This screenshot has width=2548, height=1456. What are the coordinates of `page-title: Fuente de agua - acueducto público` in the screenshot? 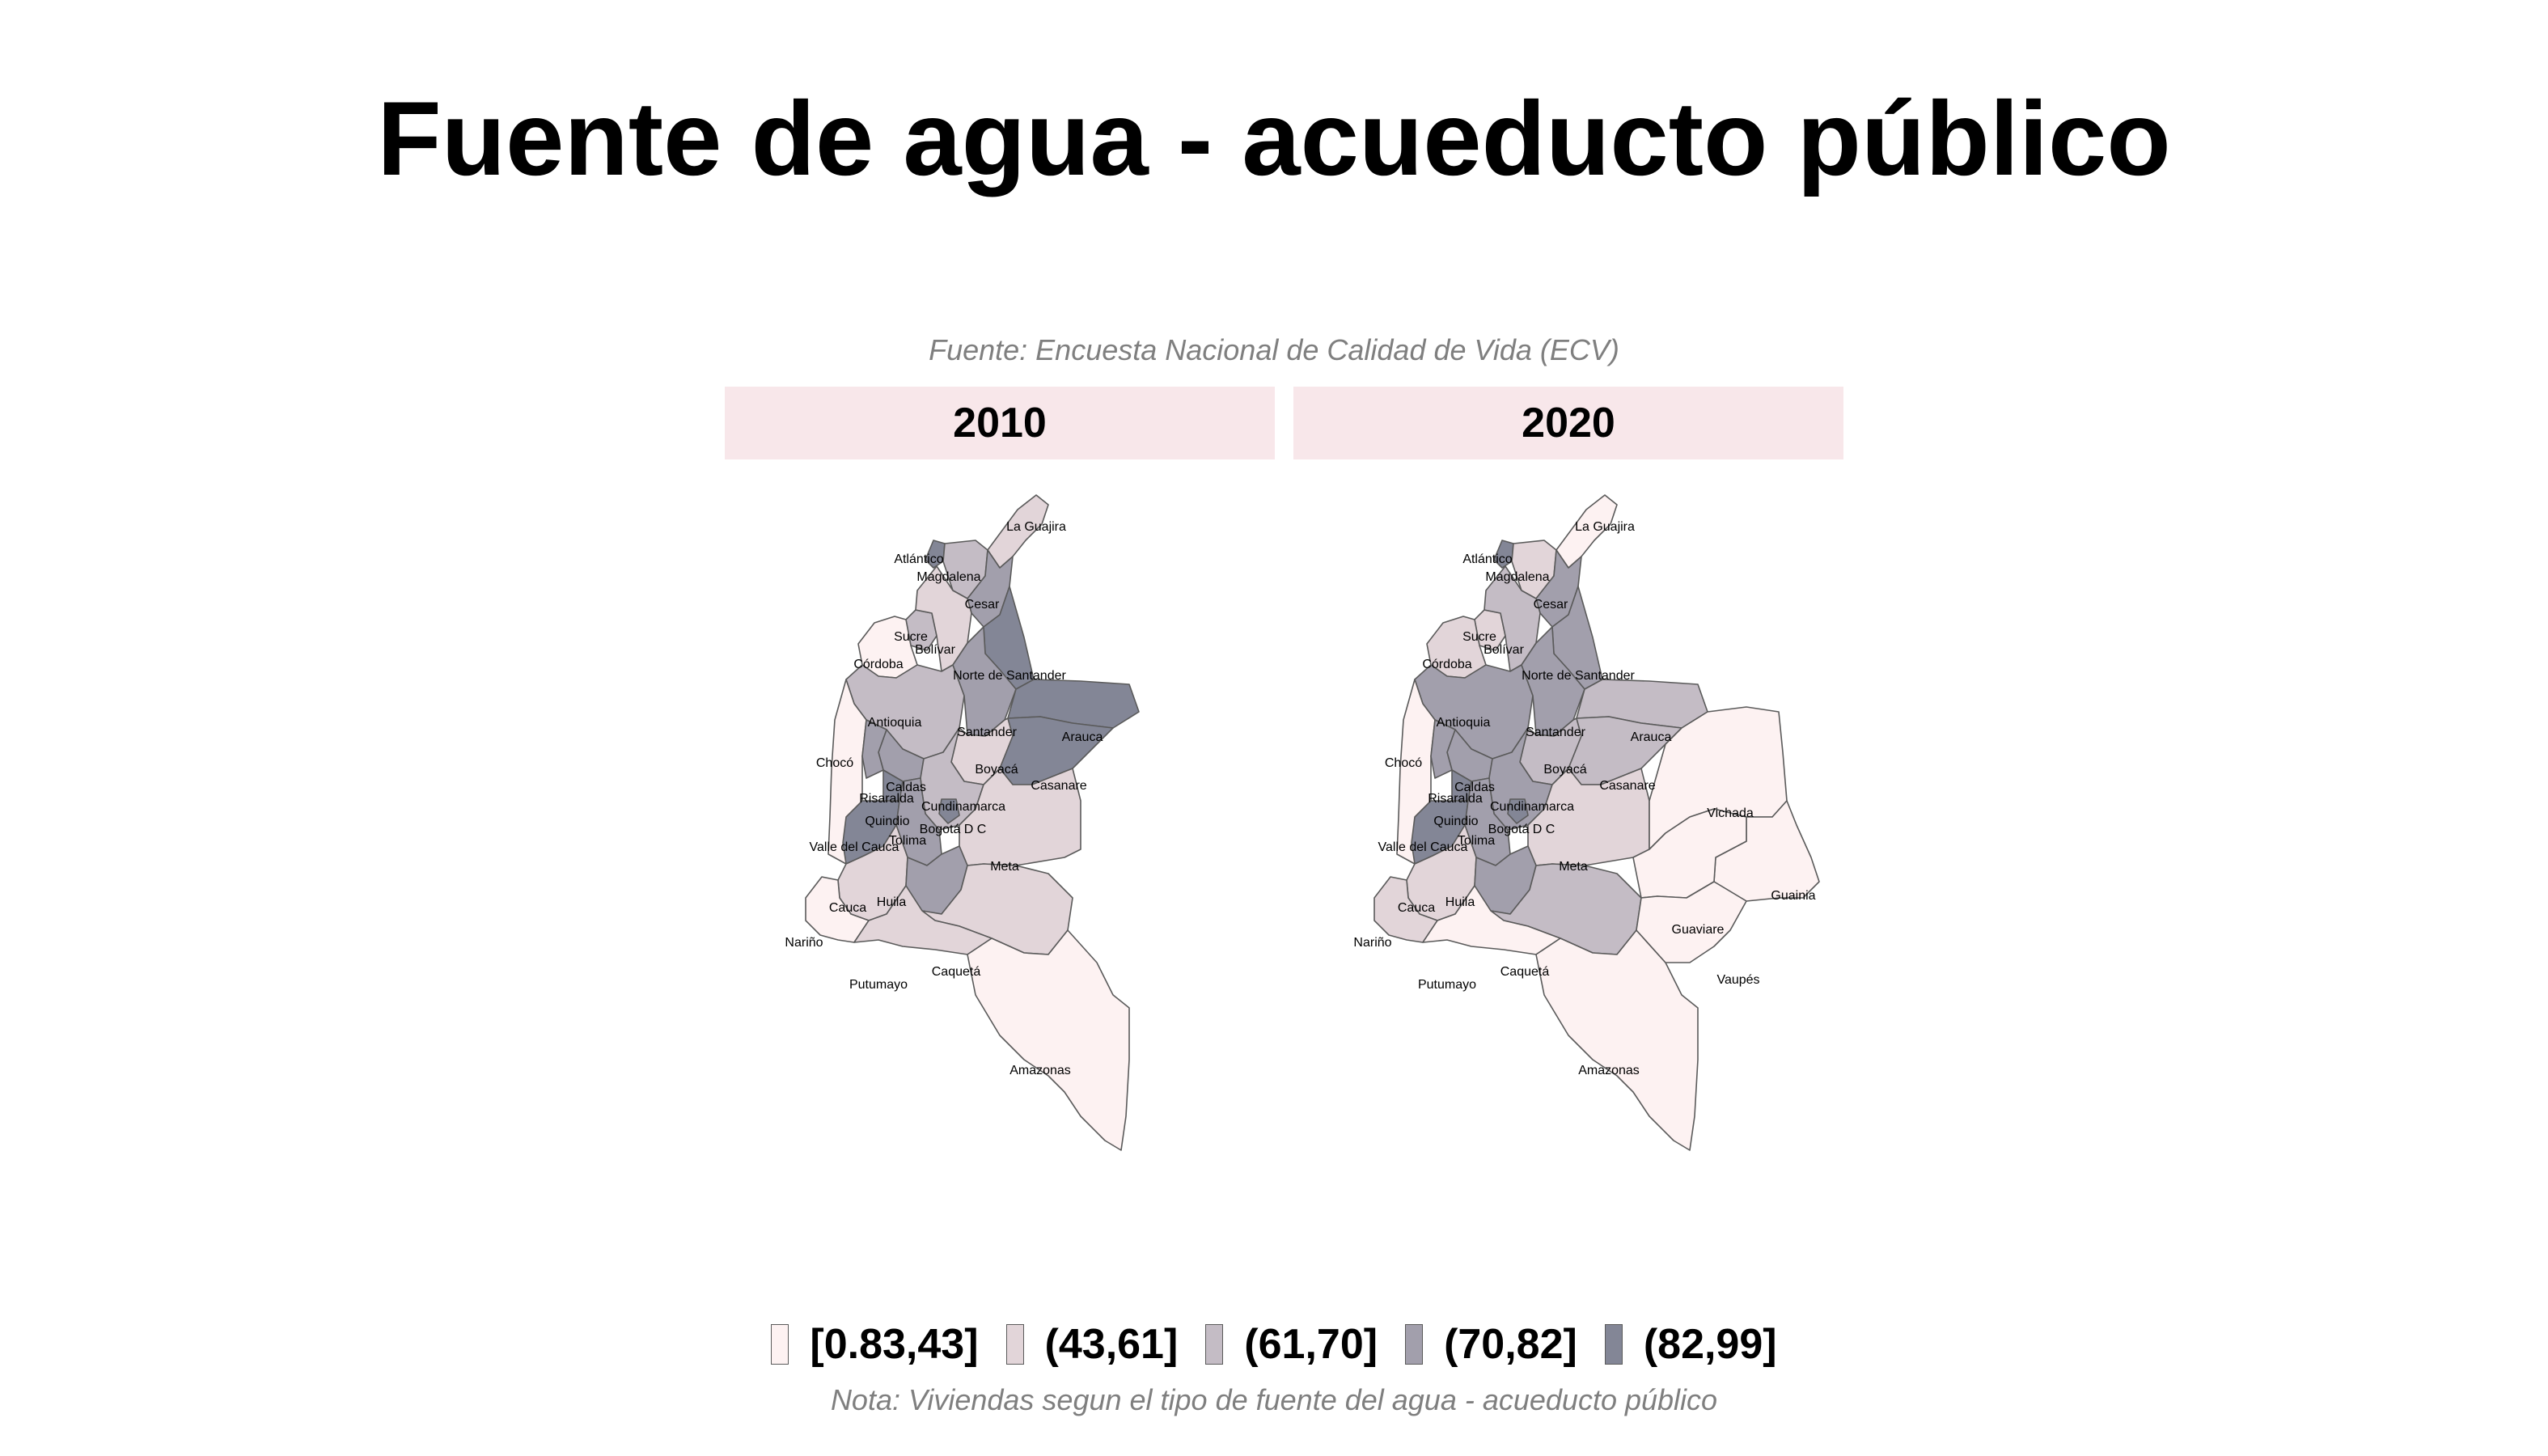 It's located at (1274, 138).